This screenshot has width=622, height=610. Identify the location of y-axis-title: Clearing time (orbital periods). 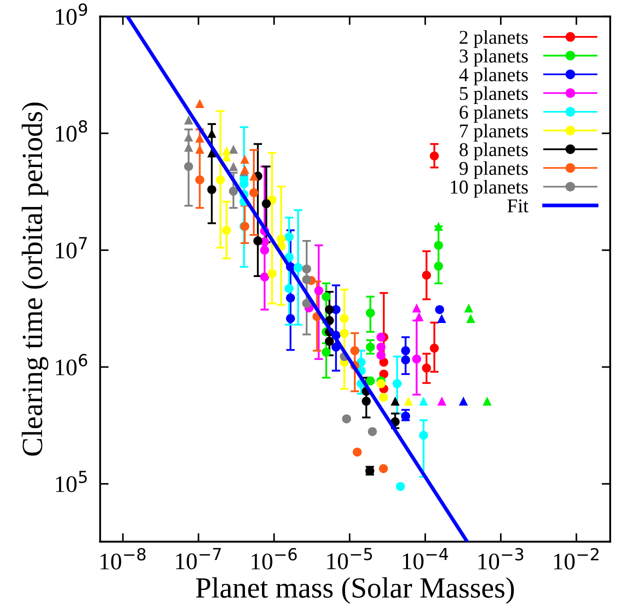
(35, 279).